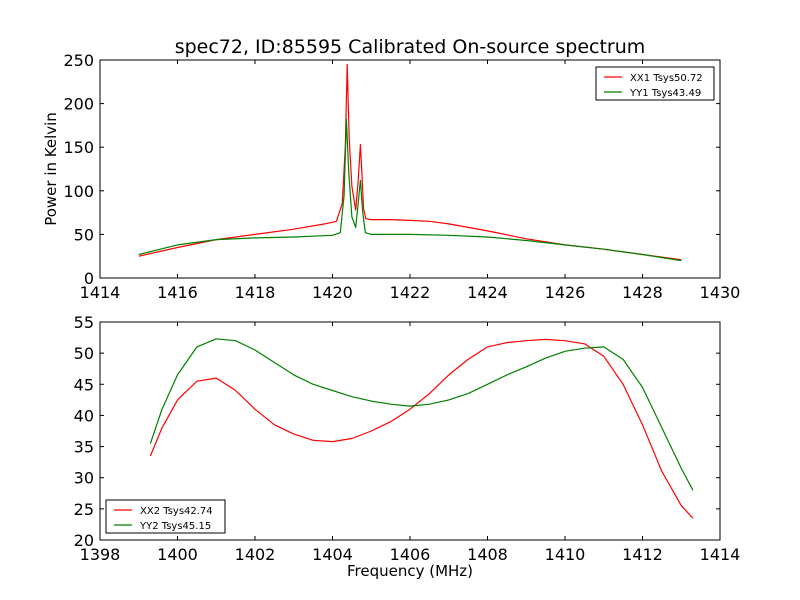 Image resolution: width=800 pixels, height=600 pixels. Describe the element at coordinates (89, 278) in the screenshot. I see `top-y-tick-label: 0` at that location.